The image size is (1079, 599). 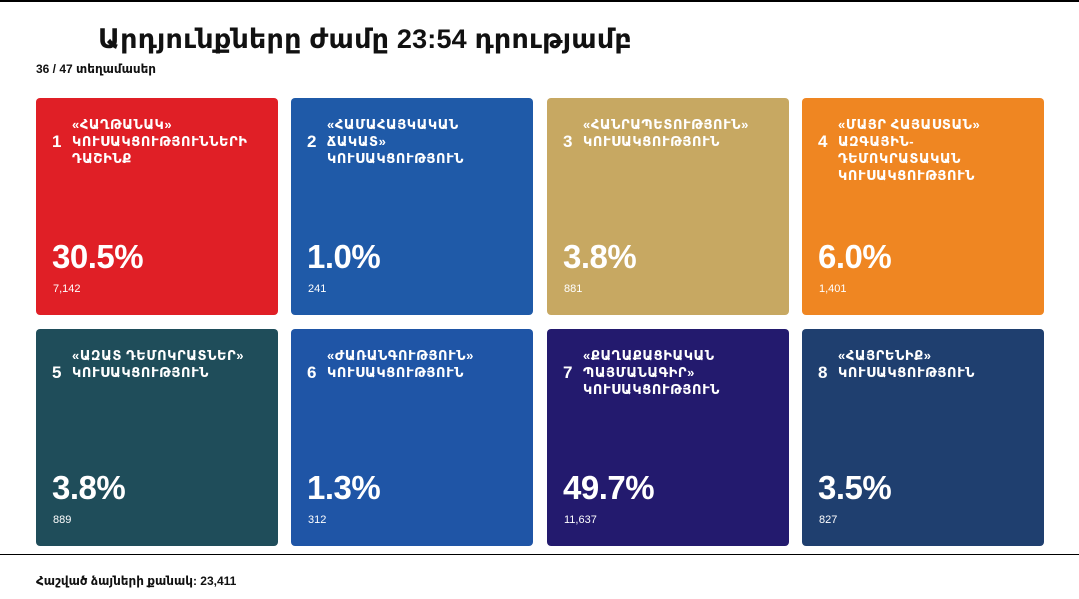 I want to click on party-percent: 3.5%, so click(x=855, y=487).